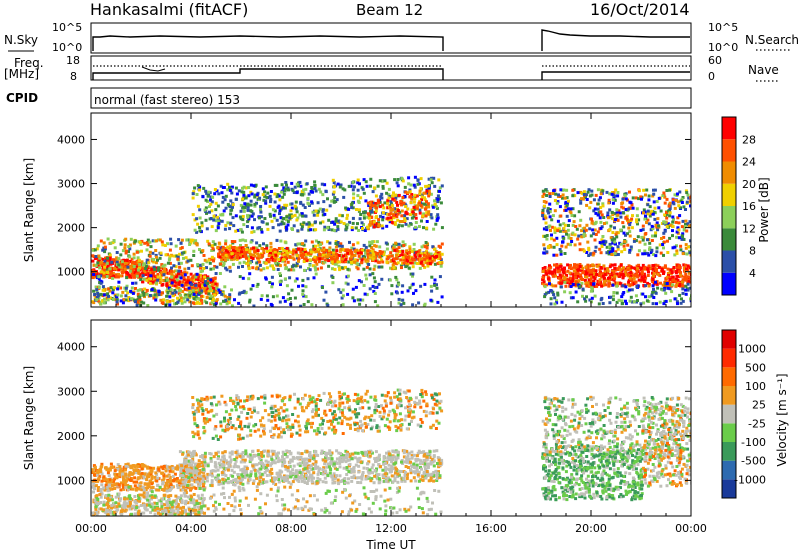 The image size is (800, 554). What do you see at coordinates (640, 9) in the screenshot?
I see `date-title: 16/Oct/2014` at bounding box center [640, 9].